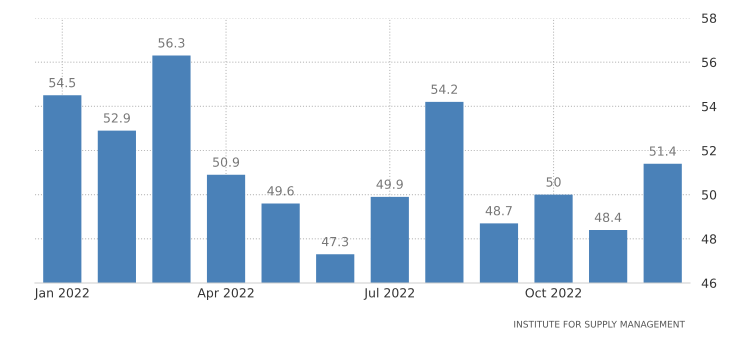  What do you see at coordinates (608, 217) in the screenshot?
I see `data-label: 48.4` at bounding box center [608, 217].